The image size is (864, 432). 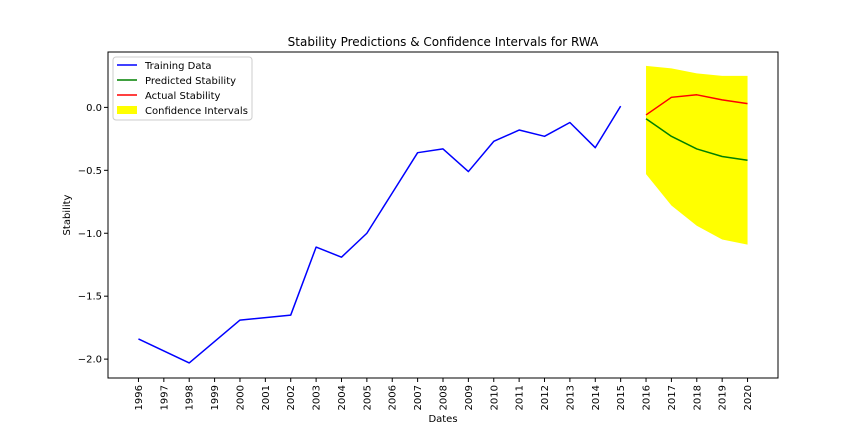 What do you see at coordinates (196, 111) in the screenshot?
I see `legend-label-confidence: Confidence Intervals` at bounding box center [196, 111].